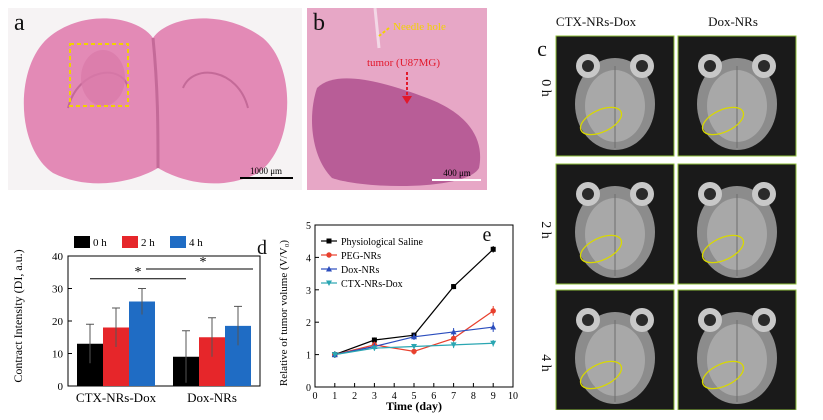 This screenshot has height=420, width=823. Describe the element at coordinates (372, 284) in the screenshot. I see `legend-label: CTX-NRs-Dox` at that location.